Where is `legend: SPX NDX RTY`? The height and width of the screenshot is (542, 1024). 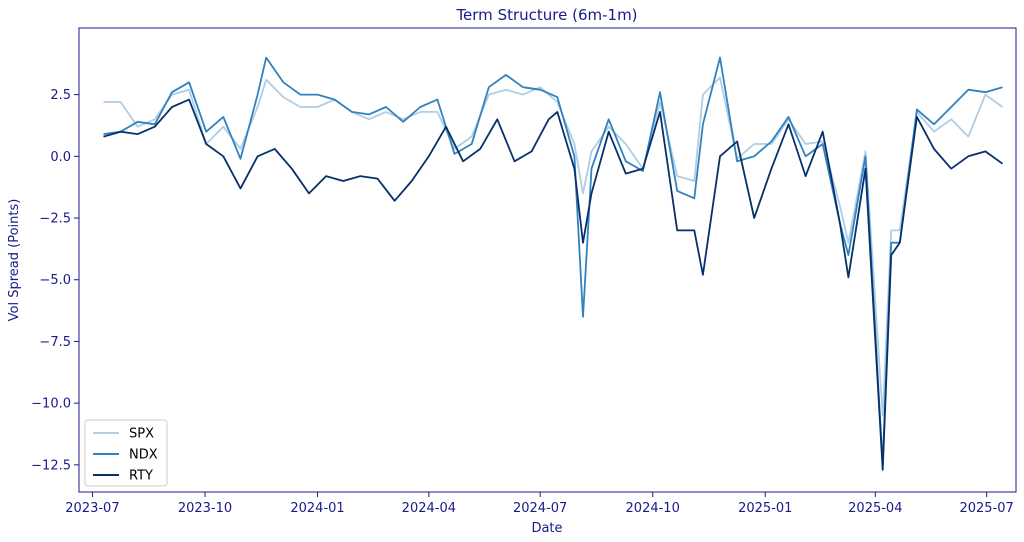
legend: SPX NDX RTY is located at coordinates (126, 453).